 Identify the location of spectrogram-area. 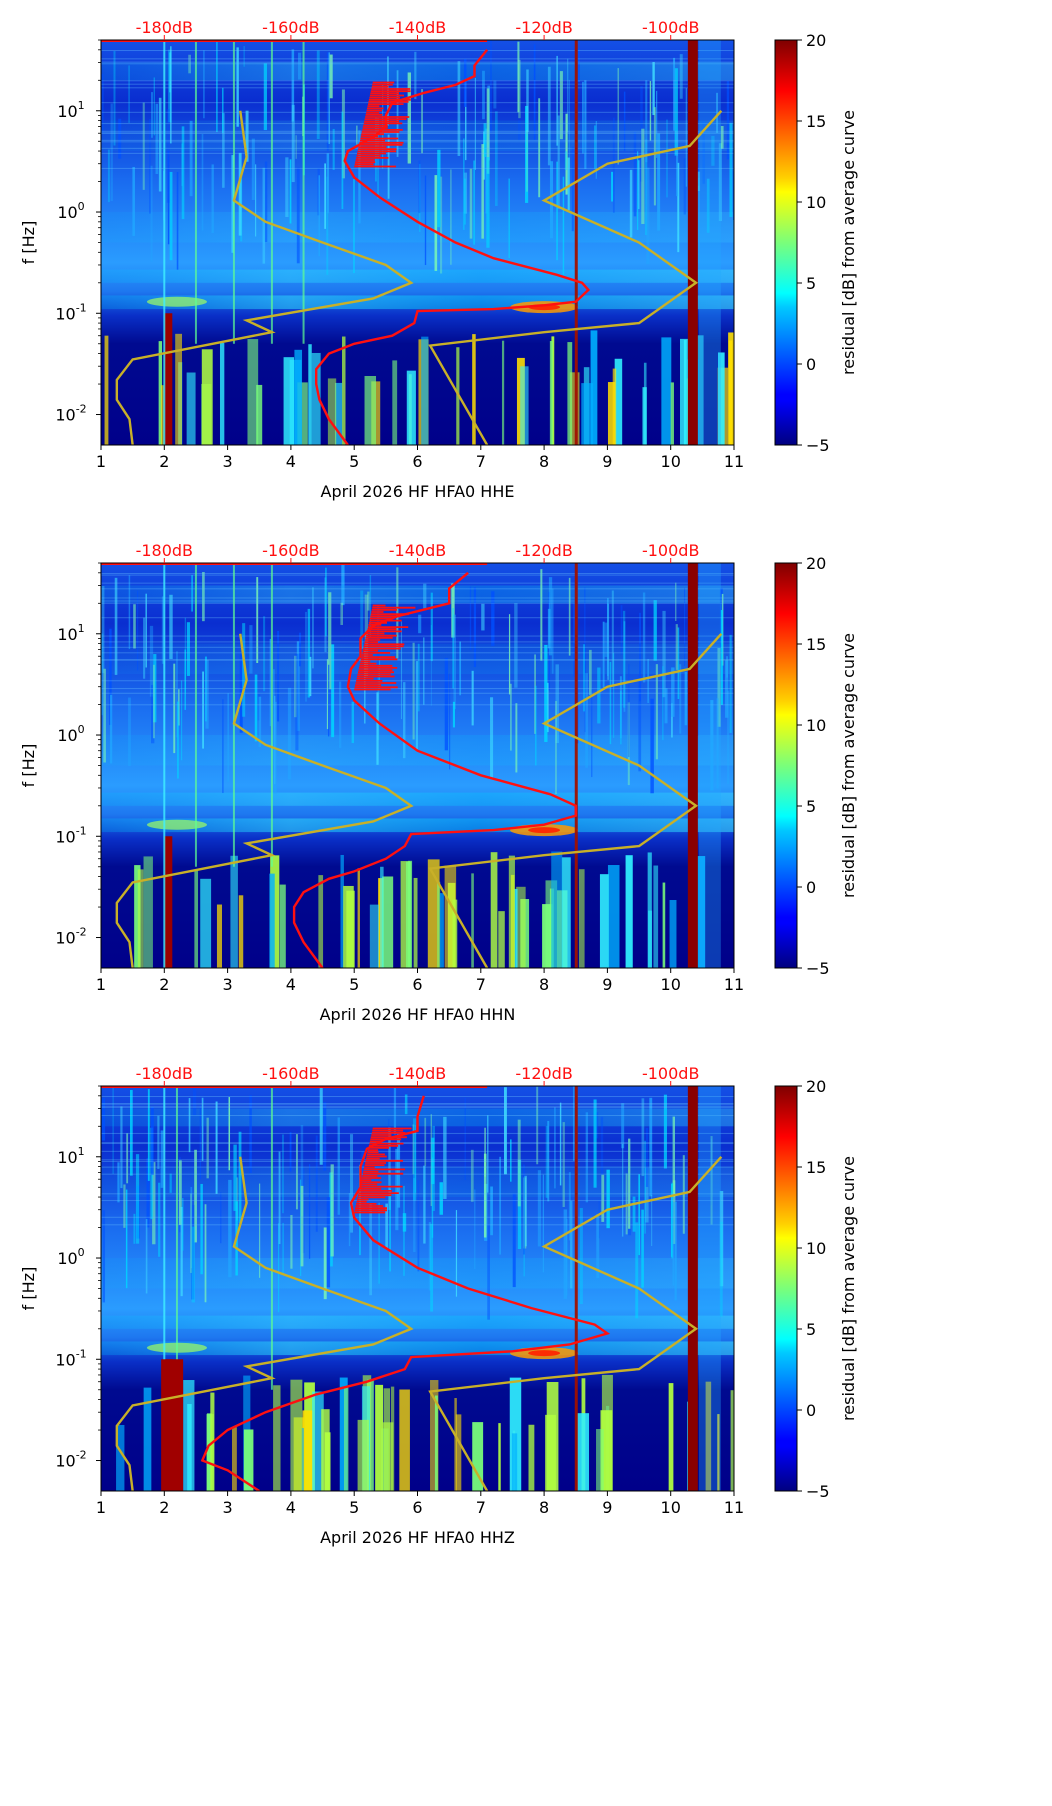
(417, 1288).